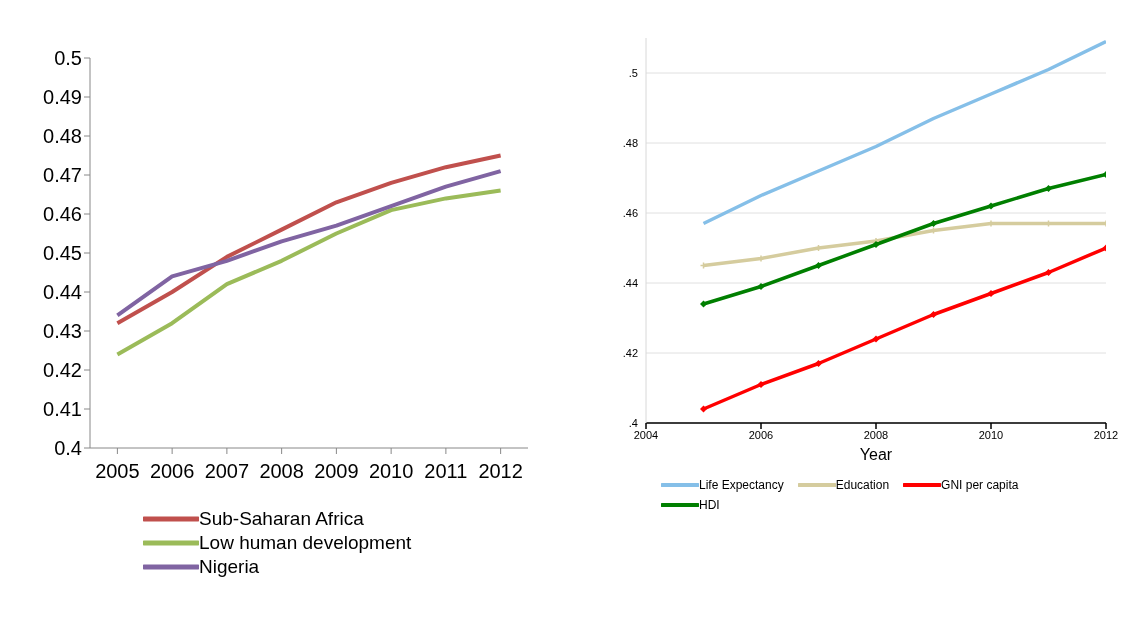 This screenshot has width=1122, height=630. I want to click on y-tick-label: 0.49, so click(62, 97).